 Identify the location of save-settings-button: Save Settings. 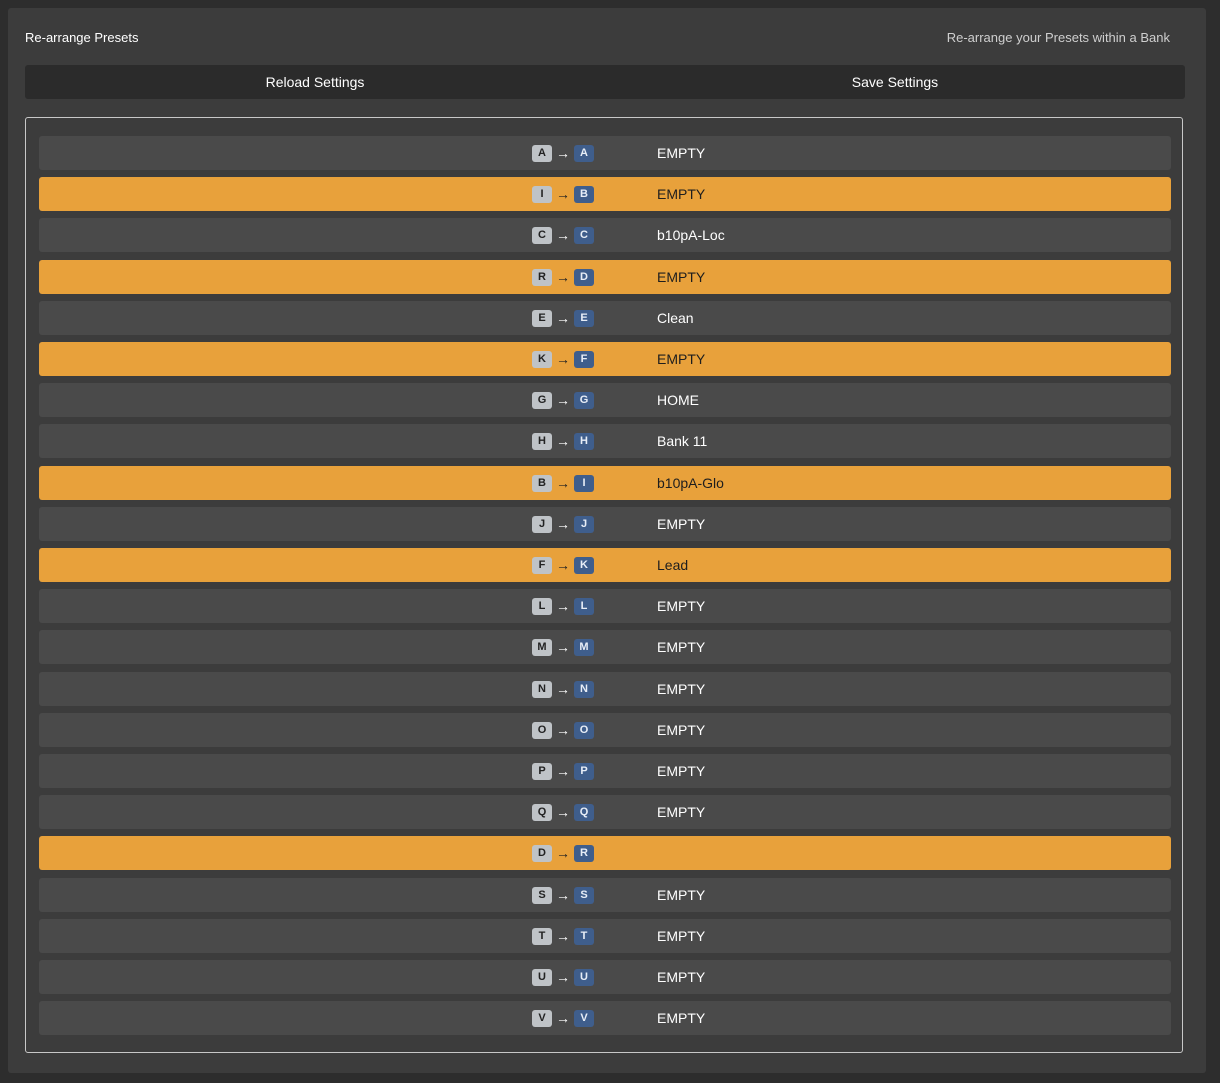
(895, 82).